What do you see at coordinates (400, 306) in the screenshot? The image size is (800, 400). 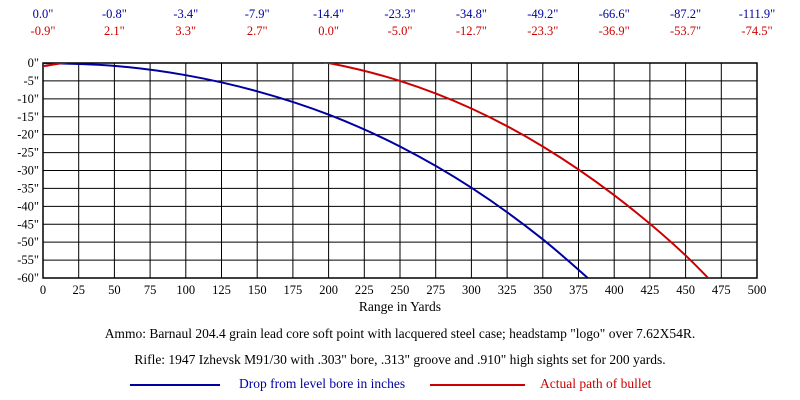 I see `x-axis-title: Range in Yards` at bounding box center [400, 306].